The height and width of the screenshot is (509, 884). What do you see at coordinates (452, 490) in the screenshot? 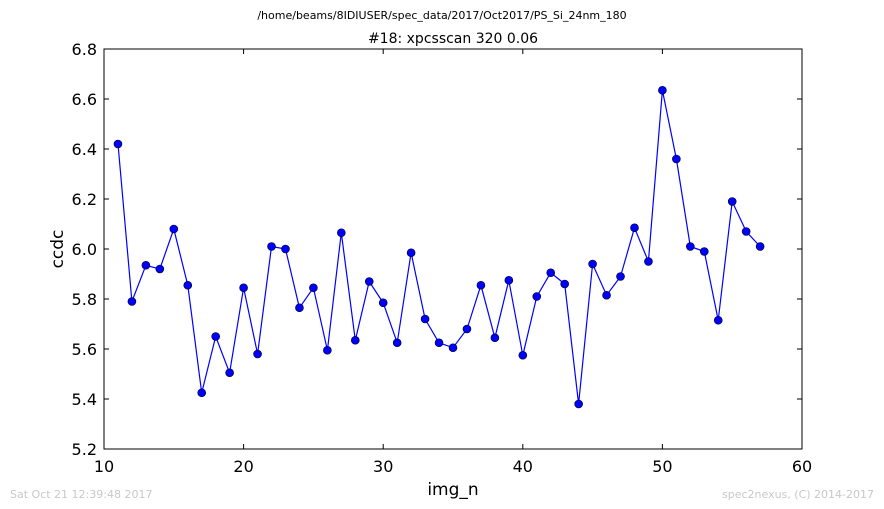
I see `x-axis-label: img_n` at bounding box center [452, 490].